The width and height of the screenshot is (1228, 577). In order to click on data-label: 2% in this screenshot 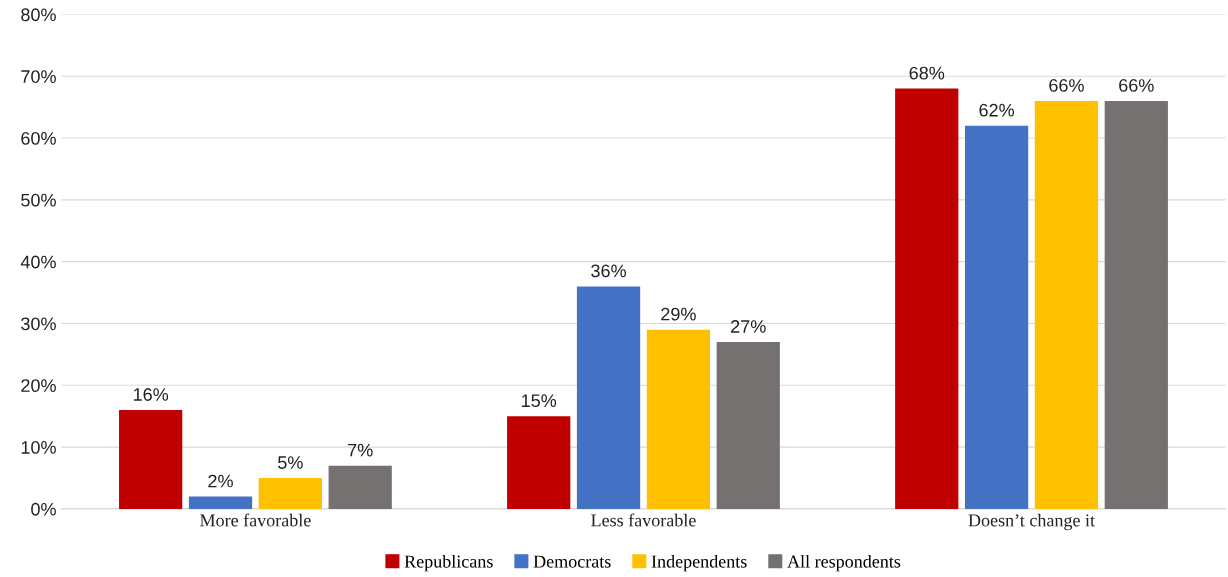, I will do `click(220, 481)`.